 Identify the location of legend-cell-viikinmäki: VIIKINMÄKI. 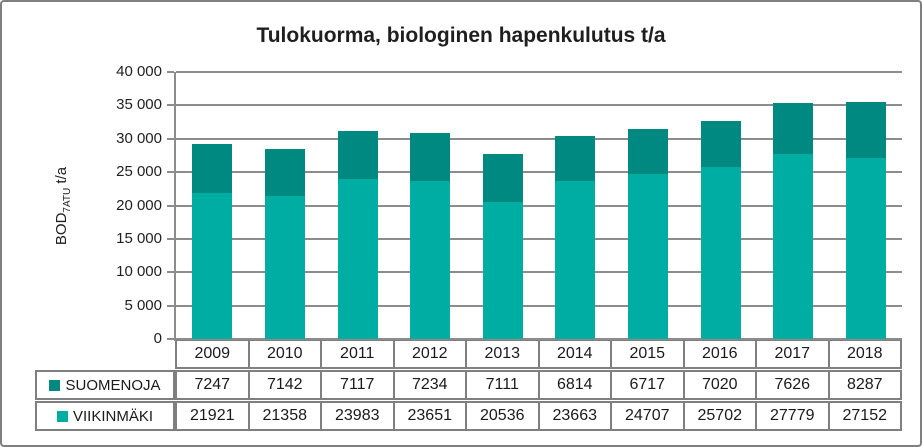
(105, 416).